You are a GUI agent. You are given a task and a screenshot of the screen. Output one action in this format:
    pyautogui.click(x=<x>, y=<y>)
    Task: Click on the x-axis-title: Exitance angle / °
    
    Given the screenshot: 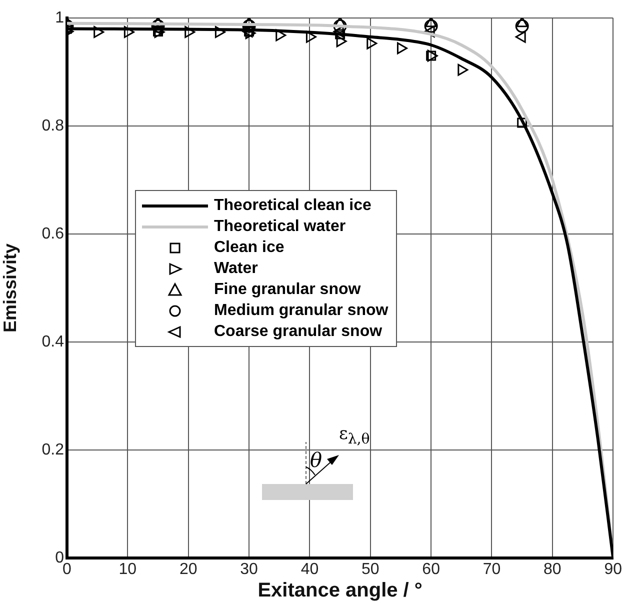 What is the action you would take?
    pyautogui.click(x=340, y=591)
    